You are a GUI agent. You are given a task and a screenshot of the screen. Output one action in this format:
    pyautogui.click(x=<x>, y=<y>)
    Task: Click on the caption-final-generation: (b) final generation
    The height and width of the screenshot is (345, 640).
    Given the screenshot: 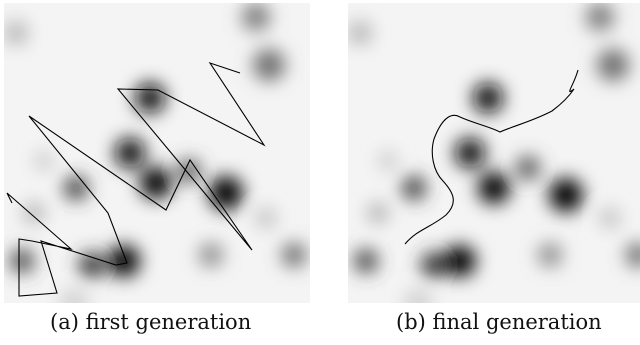 What is the action you would take?
    pyautogui.click(x=499, y=322)
    